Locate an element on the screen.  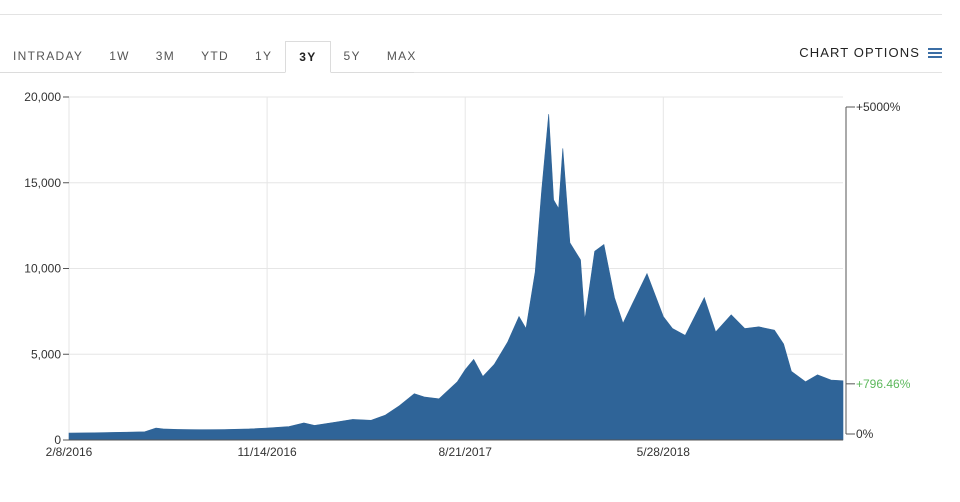
x-tick-label: 11/14/2016 is located at coordinates (267, 452).